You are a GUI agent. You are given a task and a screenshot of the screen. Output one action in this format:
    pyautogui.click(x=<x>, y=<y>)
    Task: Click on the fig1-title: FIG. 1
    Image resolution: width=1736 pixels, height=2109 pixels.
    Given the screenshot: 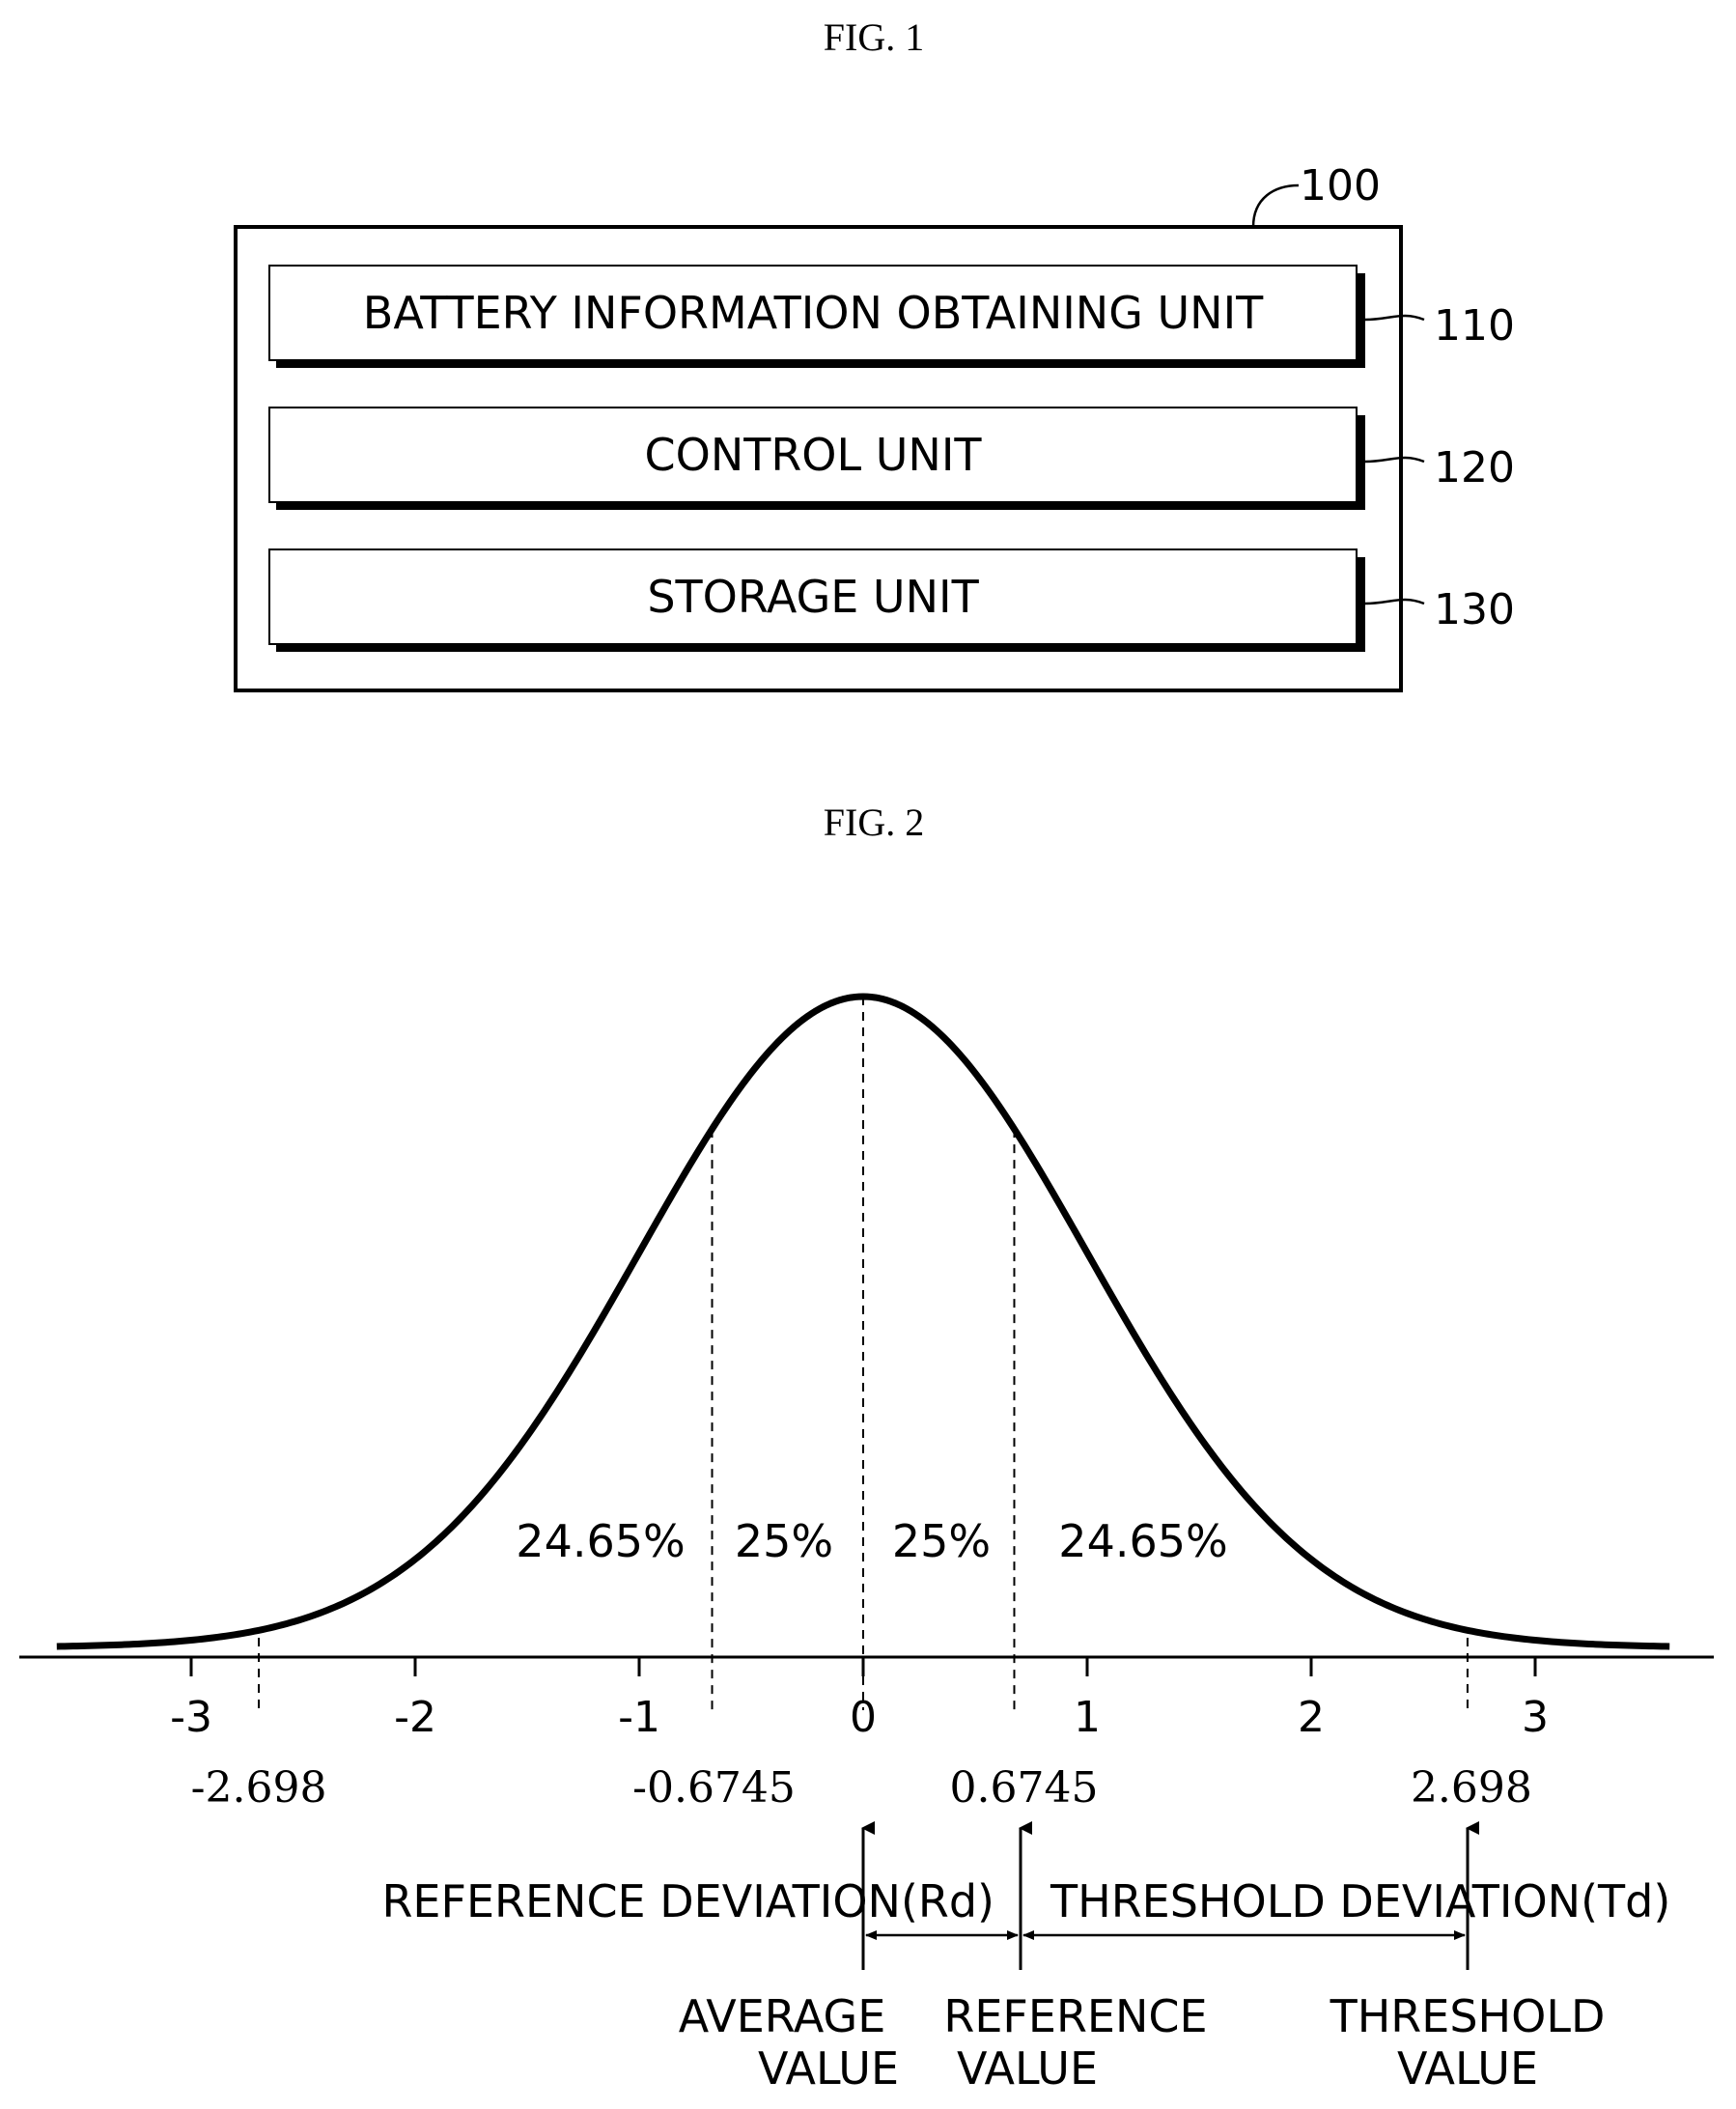 What is the action you would take?
    pyautogui.click(x=874, y=37)
    